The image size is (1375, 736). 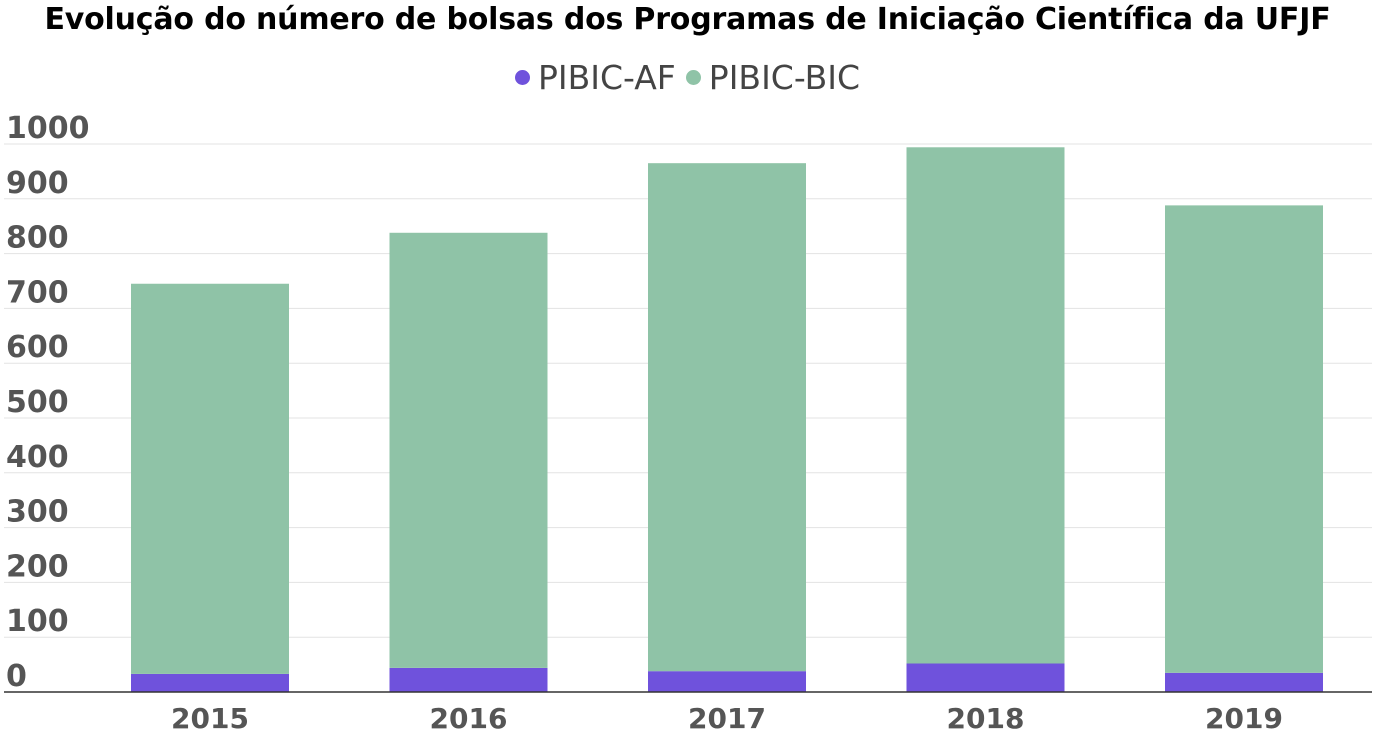 I want to click on bar-pibic-bic-2017, so click(x=727, y=417).